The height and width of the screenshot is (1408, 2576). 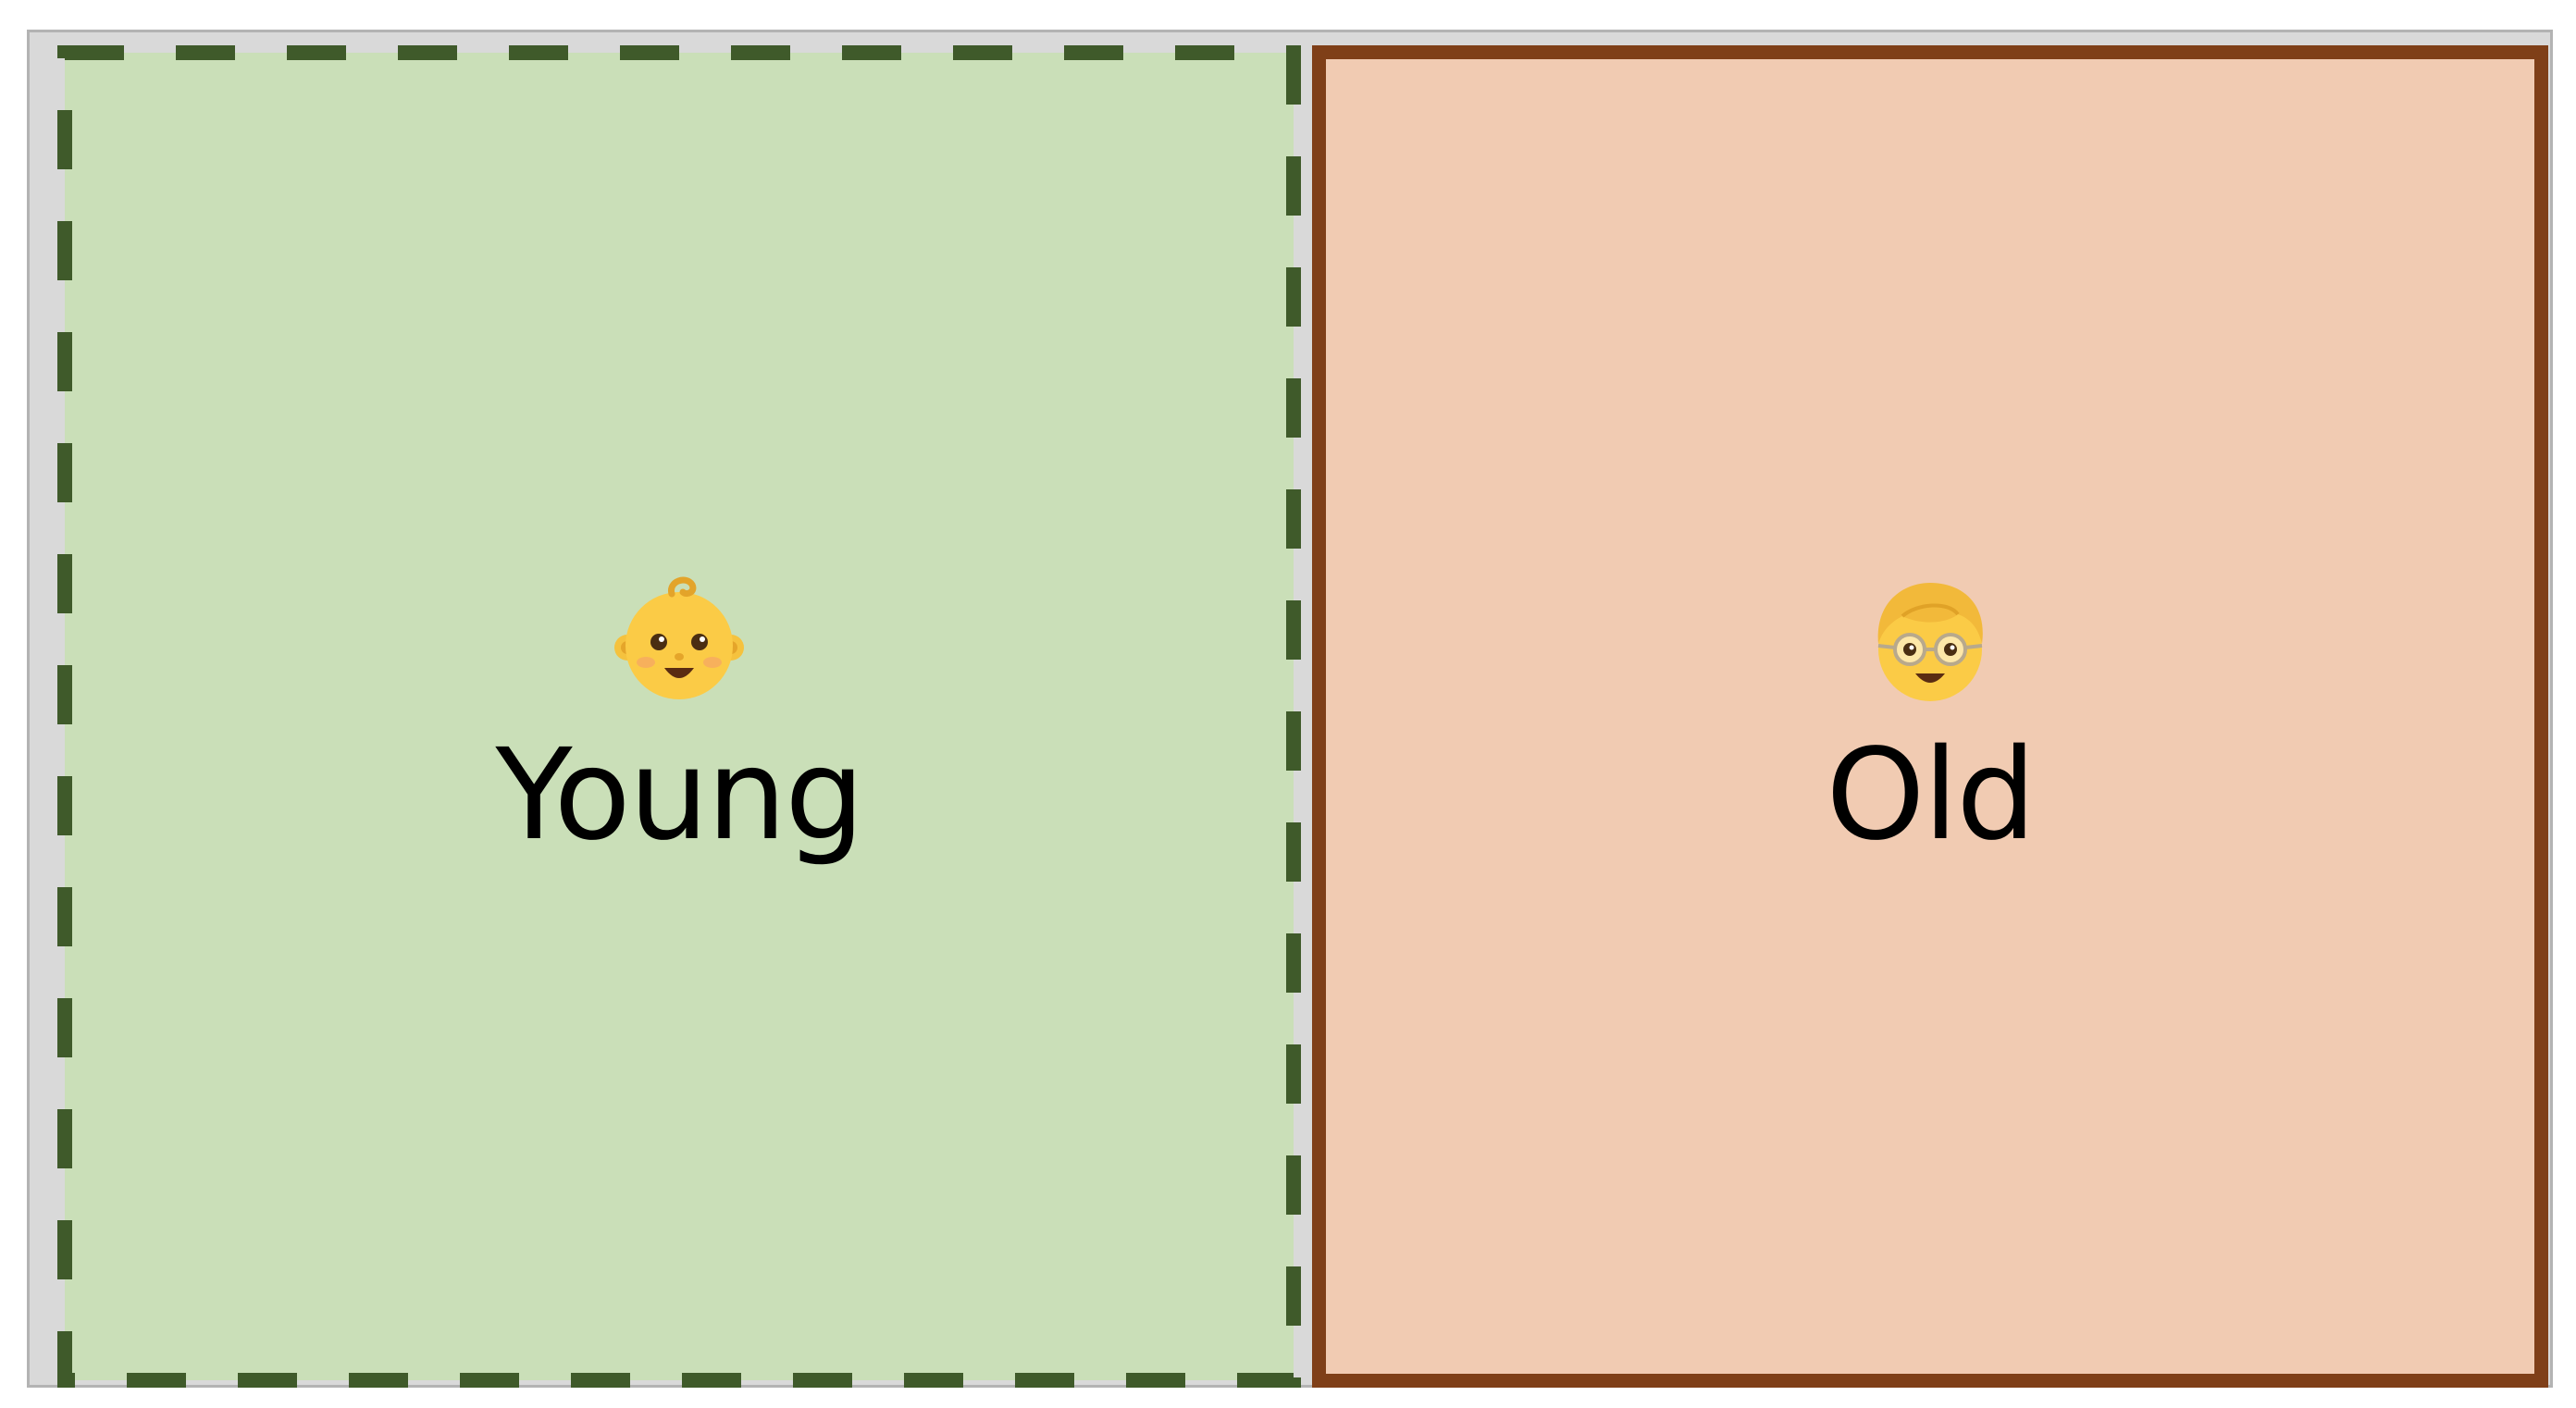 I want to click on older-person-with-glasses-icon, so click(x=1930, y=641).